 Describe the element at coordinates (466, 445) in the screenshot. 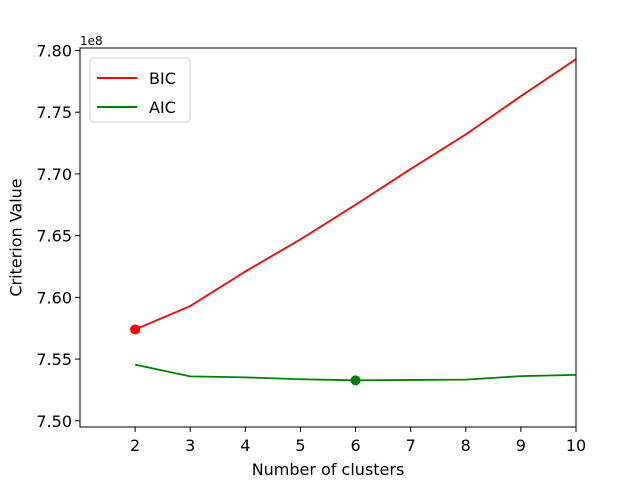

I see `x-tick-label: 8` at that location.